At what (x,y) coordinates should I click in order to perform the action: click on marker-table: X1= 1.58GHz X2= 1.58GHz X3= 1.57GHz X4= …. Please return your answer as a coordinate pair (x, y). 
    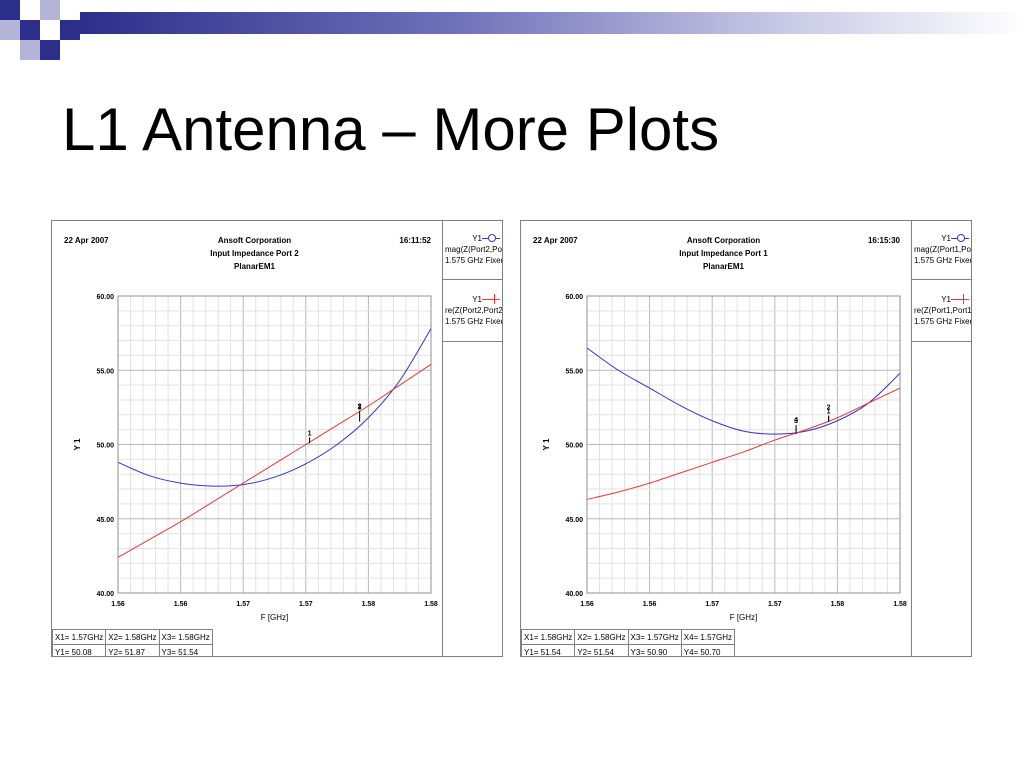
    Looking at the image, I should click on (628, 642).